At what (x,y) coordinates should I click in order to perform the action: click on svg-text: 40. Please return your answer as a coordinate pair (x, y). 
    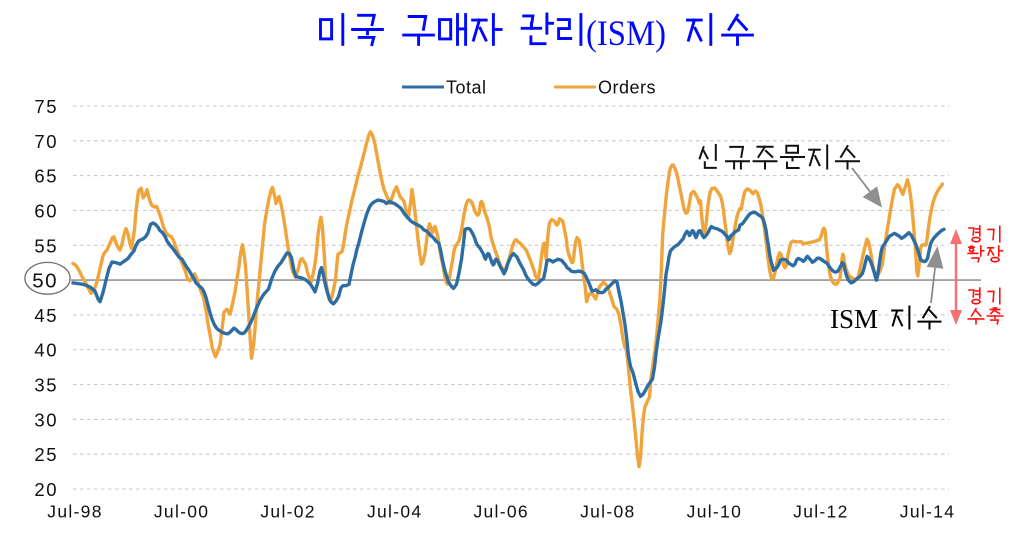
    Looking at the image, I should click on (46, 350).